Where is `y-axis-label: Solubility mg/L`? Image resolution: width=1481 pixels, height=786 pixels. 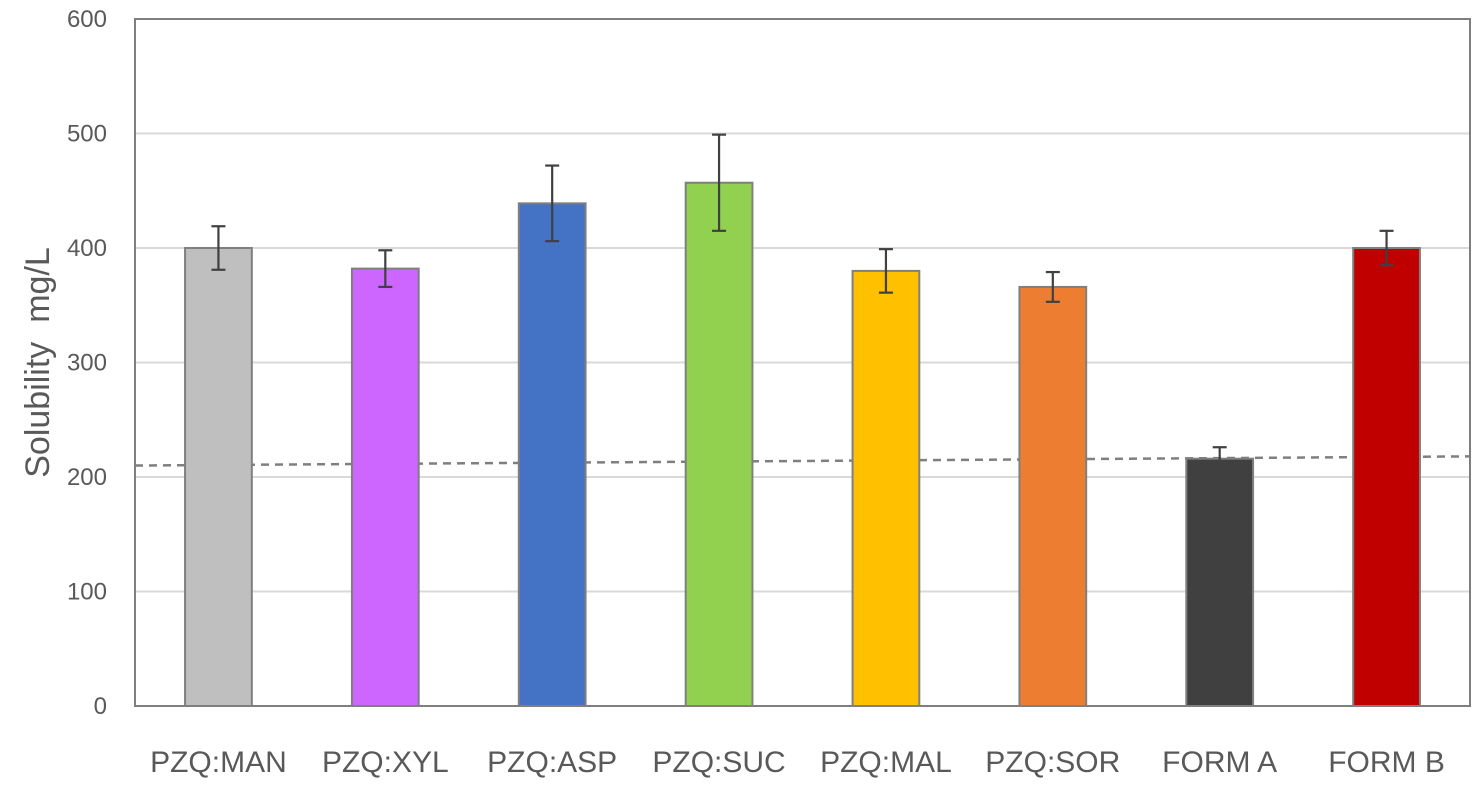 y-axis-label: Solubility mg/L is located at coordinates (38, 362).